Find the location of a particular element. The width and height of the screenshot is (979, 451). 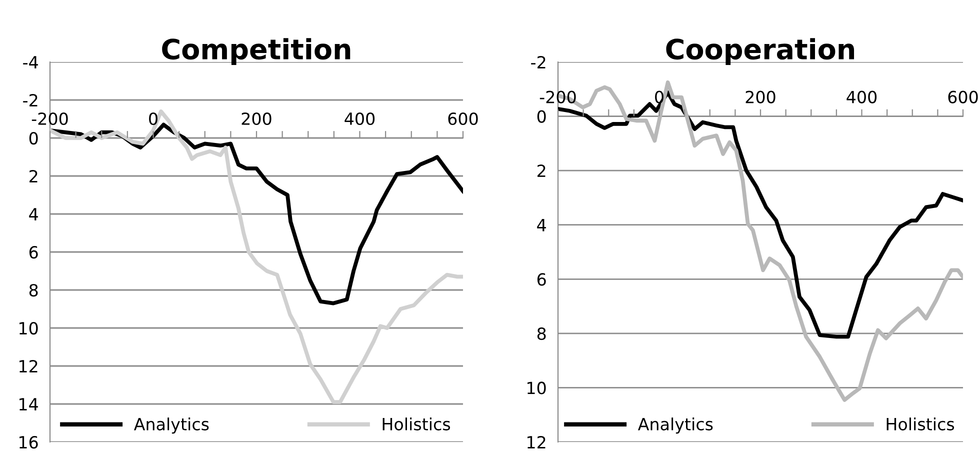

y-tick-label: 16 is located at coordinates (29, 442).